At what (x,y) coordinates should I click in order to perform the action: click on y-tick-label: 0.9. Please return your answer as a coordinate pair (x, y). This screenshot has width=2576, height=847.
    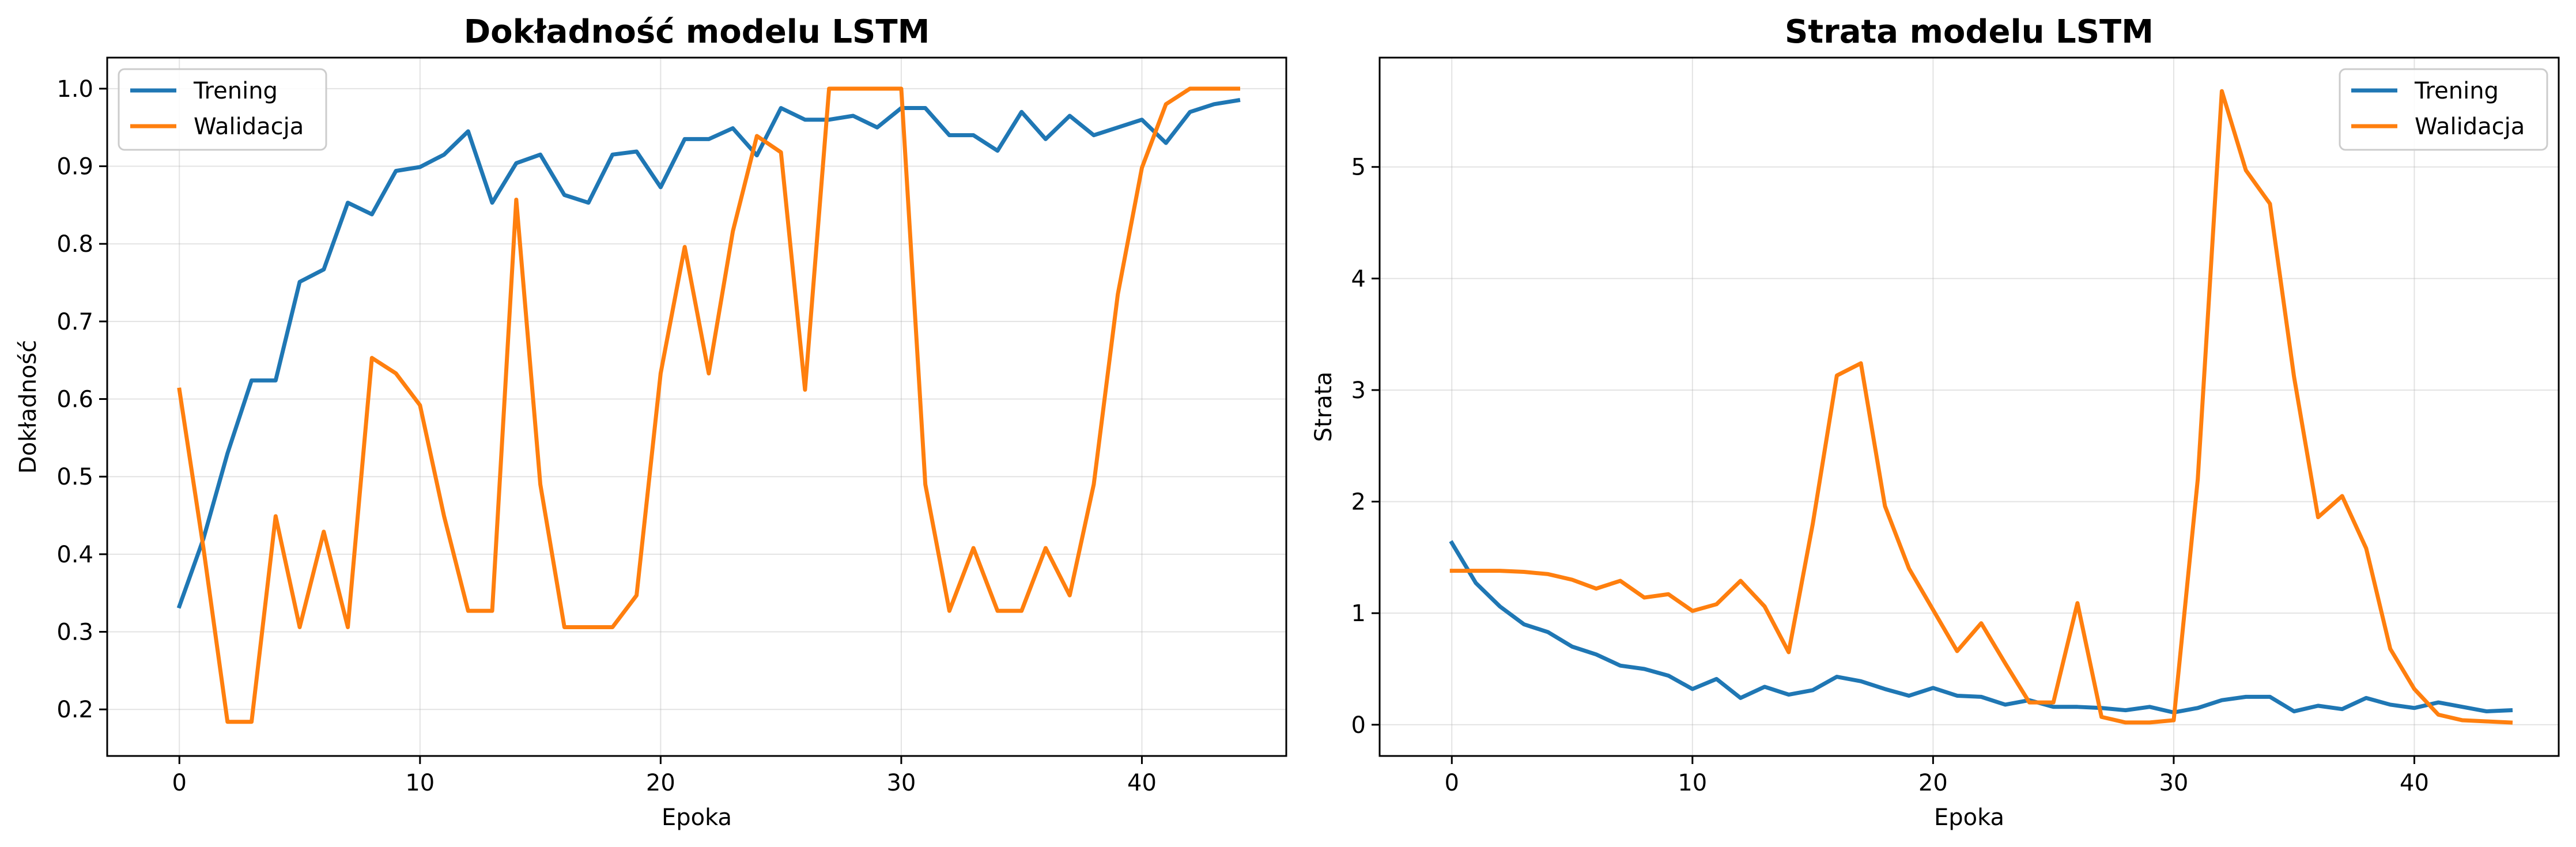
    Looking at the image, I should click on (75, 167).